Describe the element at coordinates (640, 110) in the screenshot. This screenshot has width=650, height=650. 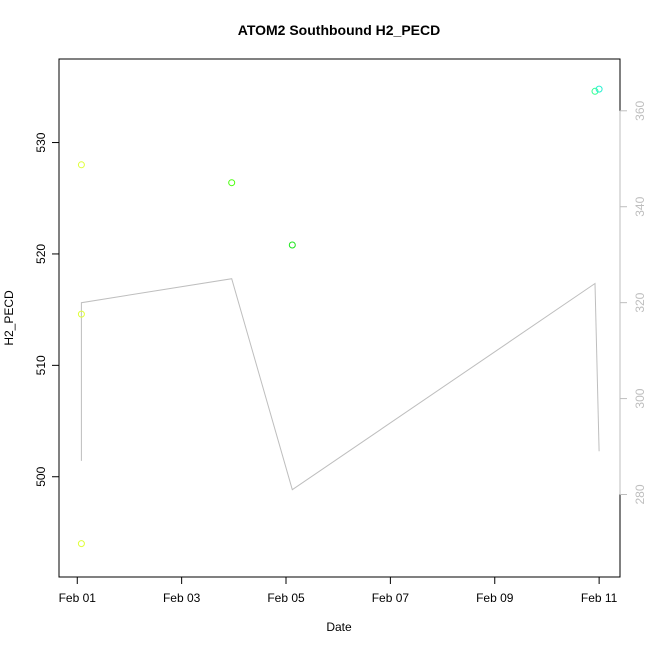
I see `y-right-tick-label: 360` at that location.